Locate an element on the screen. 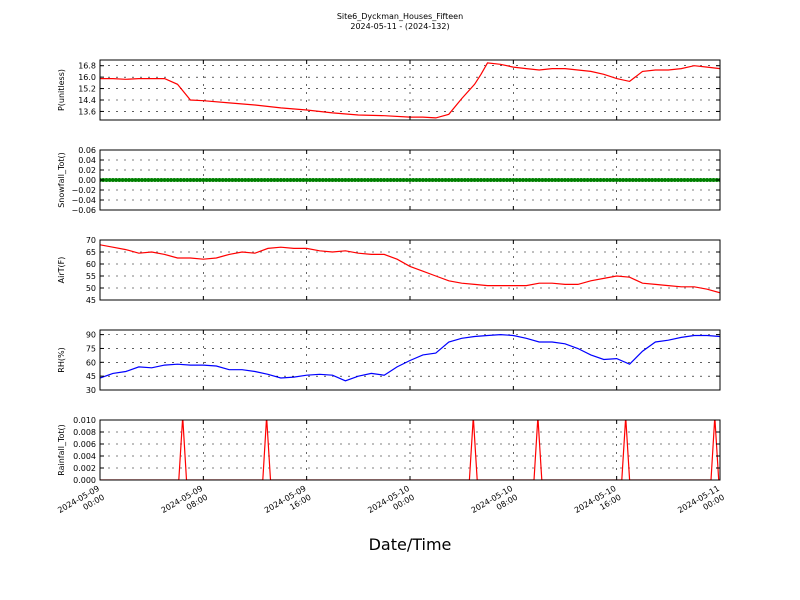 This screenshot has width=800, height=600. y-tick-label: −0.04 is located at coordinates (83, 200).